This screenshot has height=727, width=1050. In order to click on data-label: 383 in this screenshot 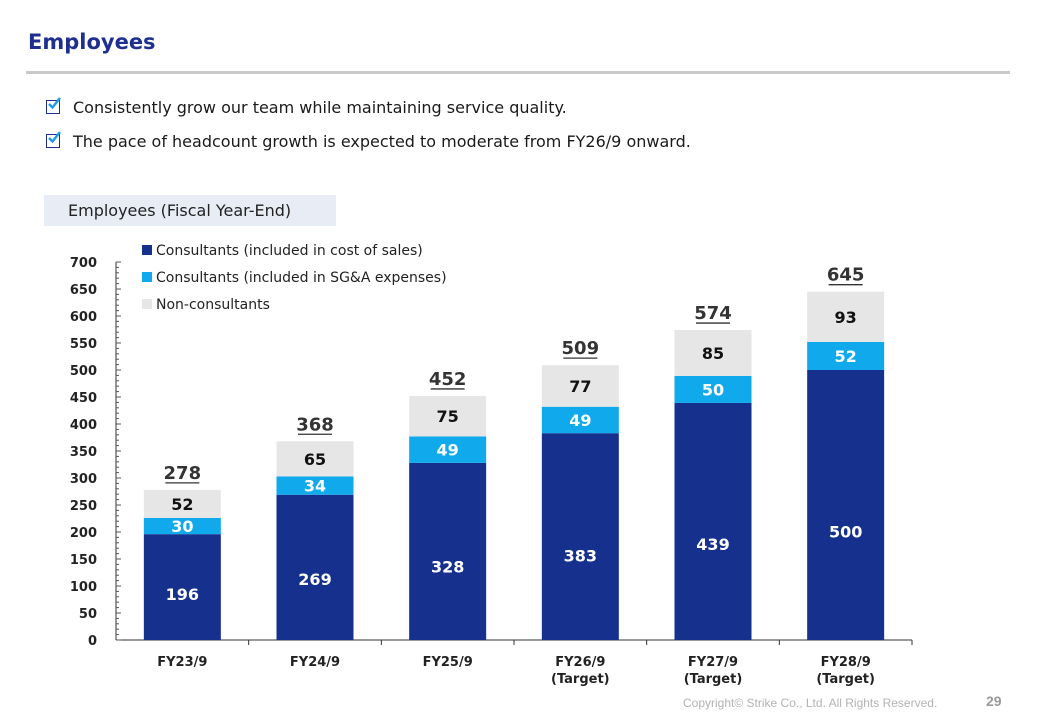, I will do `click(580, 555)`.